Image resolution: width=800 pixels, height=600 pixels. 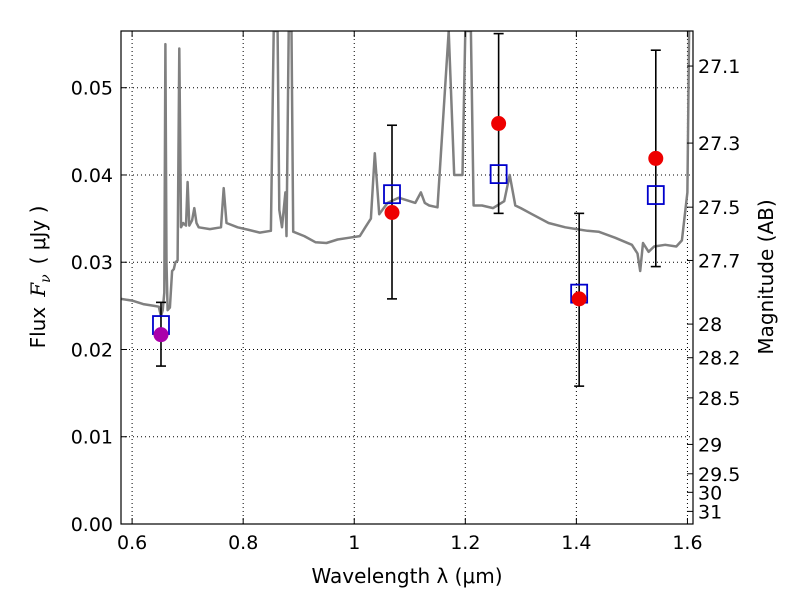 I want to click on y2-tick-label: 29, so click(x=710, y=445).